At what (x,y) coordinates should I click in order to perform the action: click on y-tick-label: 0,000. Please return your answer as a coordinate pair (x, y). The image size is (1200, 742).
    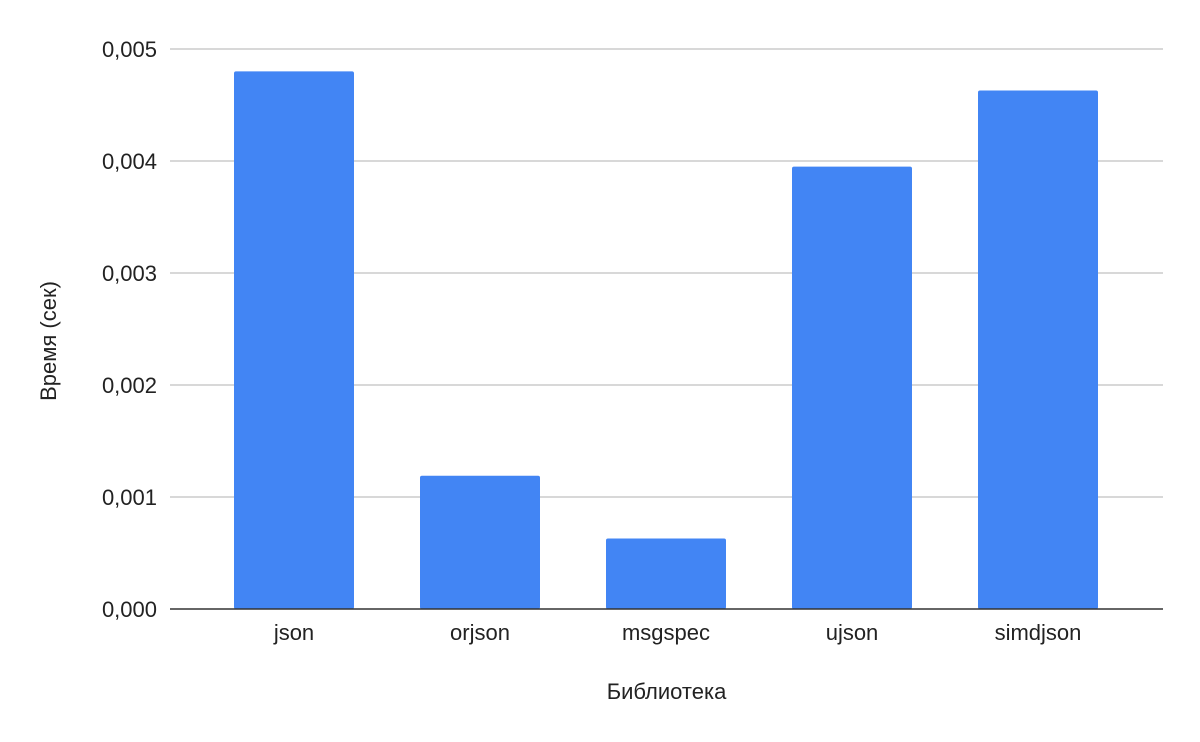
    Looking at the image, I should click on (129, 609).